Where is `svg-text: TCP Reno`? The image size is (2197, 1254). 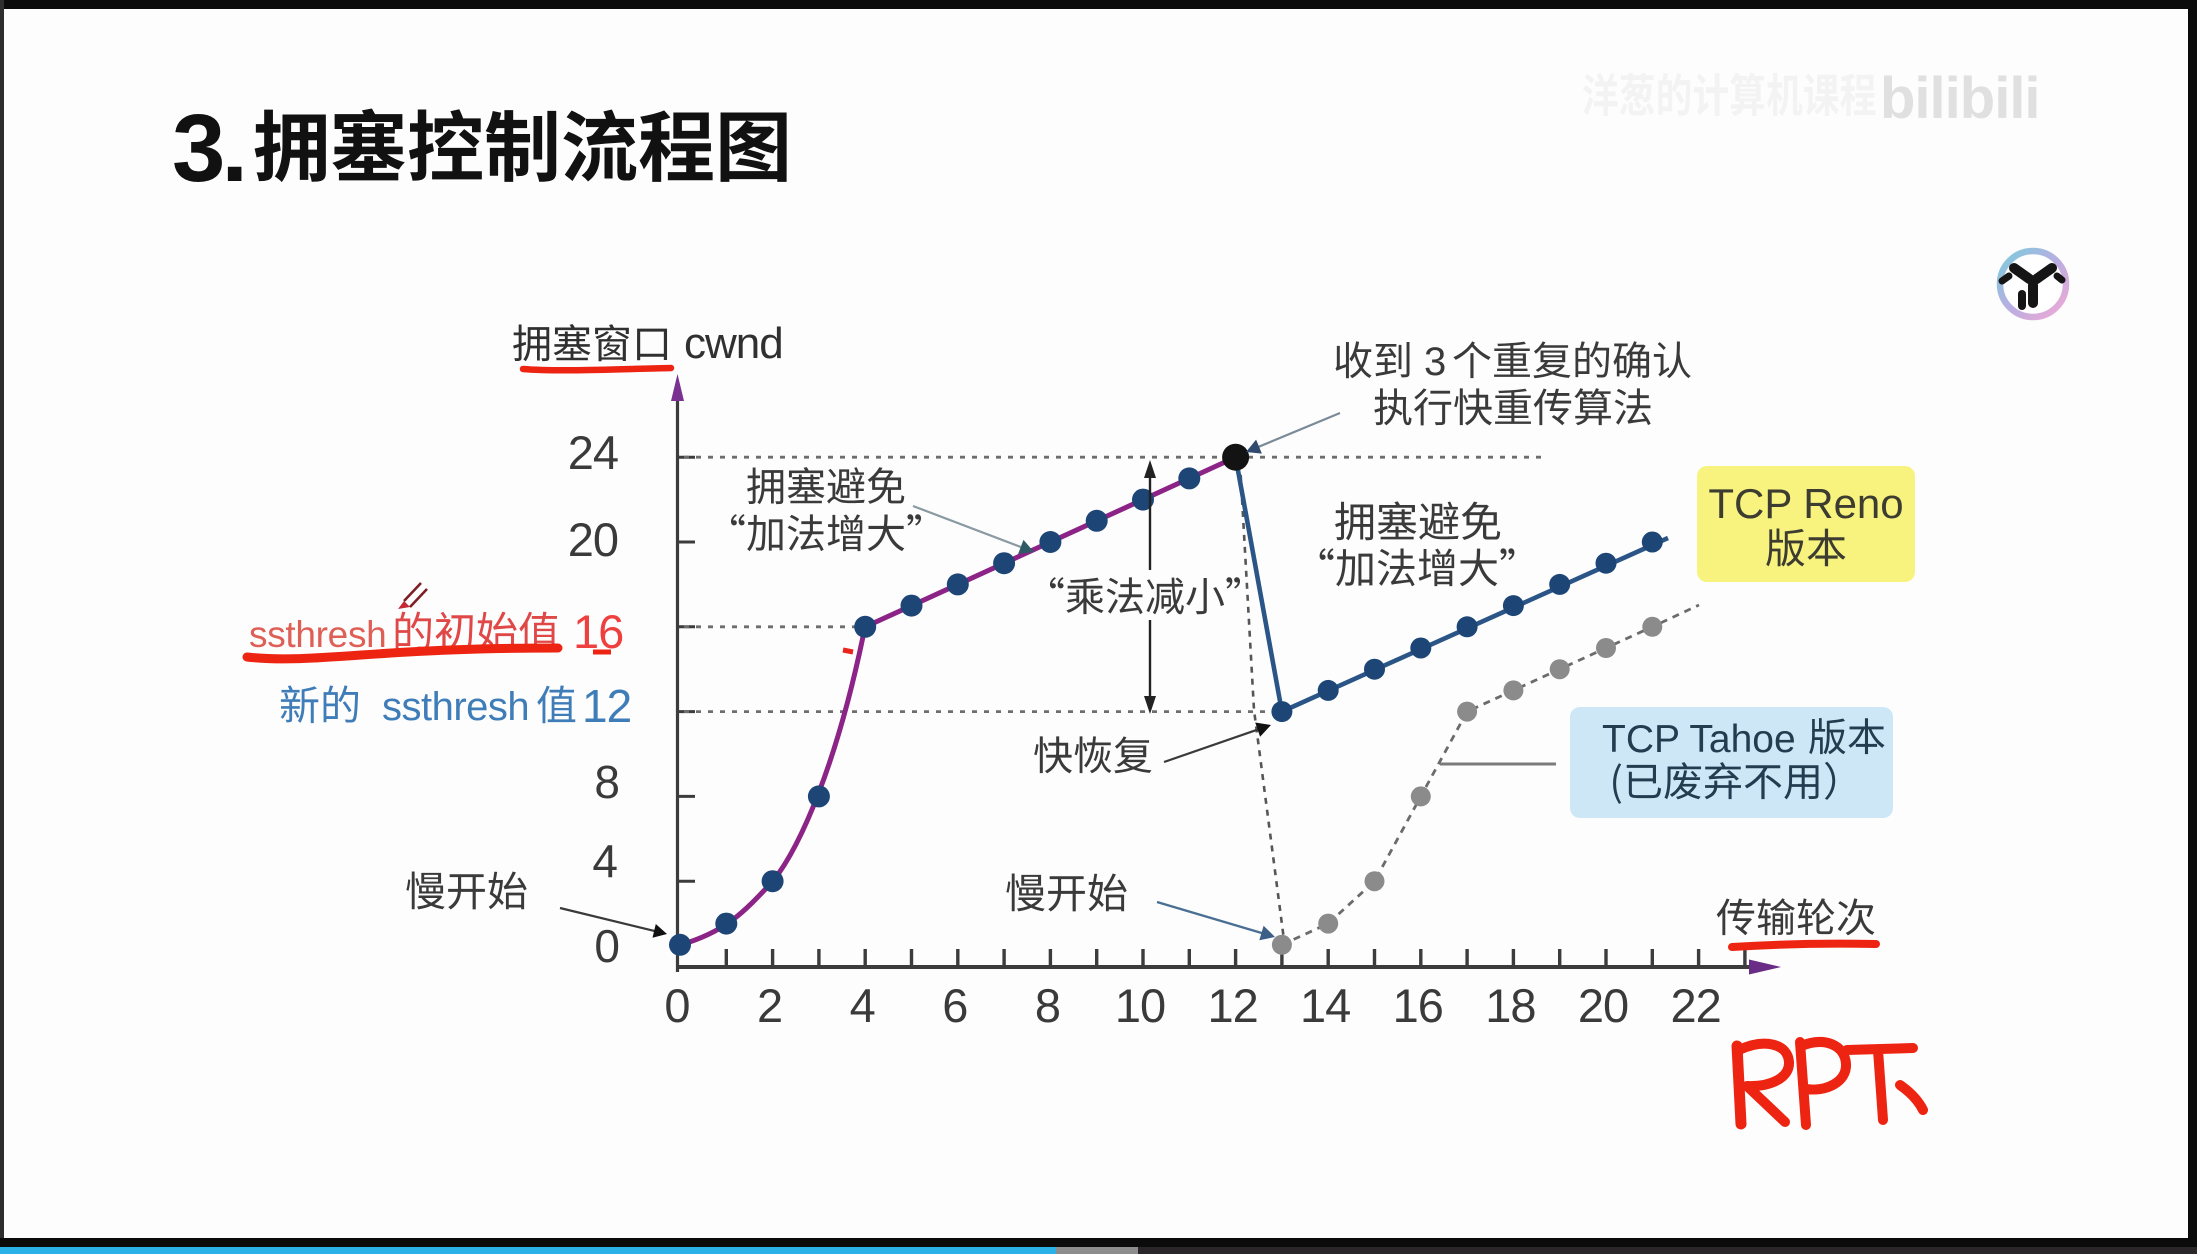 svg-text: TCP Reno is located at coordinates (1805, 503).